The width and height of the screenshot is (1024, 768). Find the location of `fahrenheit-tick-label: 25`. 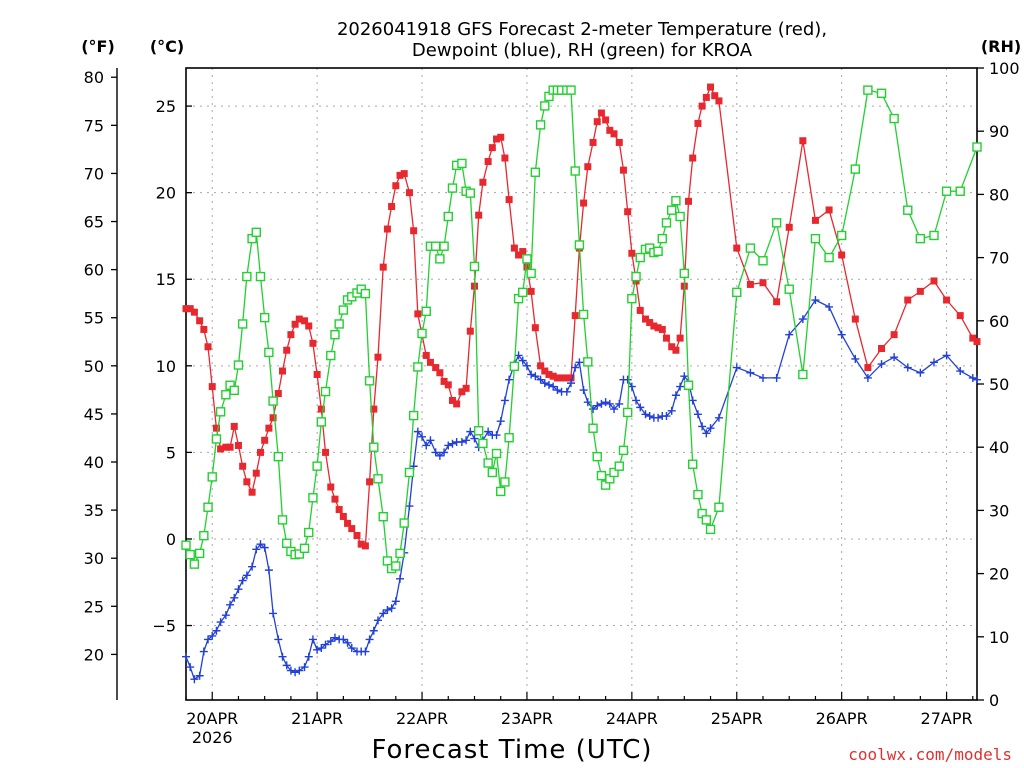

fahrenheit-tick-label: 25 is located at coordinates (94, 606).